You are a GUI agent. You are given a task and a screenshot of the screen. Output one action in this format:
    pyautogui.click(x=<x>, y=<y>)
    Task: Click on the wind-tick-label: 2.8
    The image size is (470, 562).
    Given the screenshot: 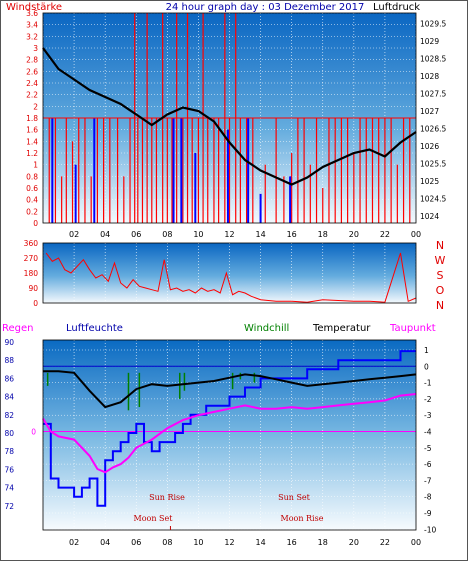 What is the action you would take?
    pyautogui.click(x=32, y=60)
    